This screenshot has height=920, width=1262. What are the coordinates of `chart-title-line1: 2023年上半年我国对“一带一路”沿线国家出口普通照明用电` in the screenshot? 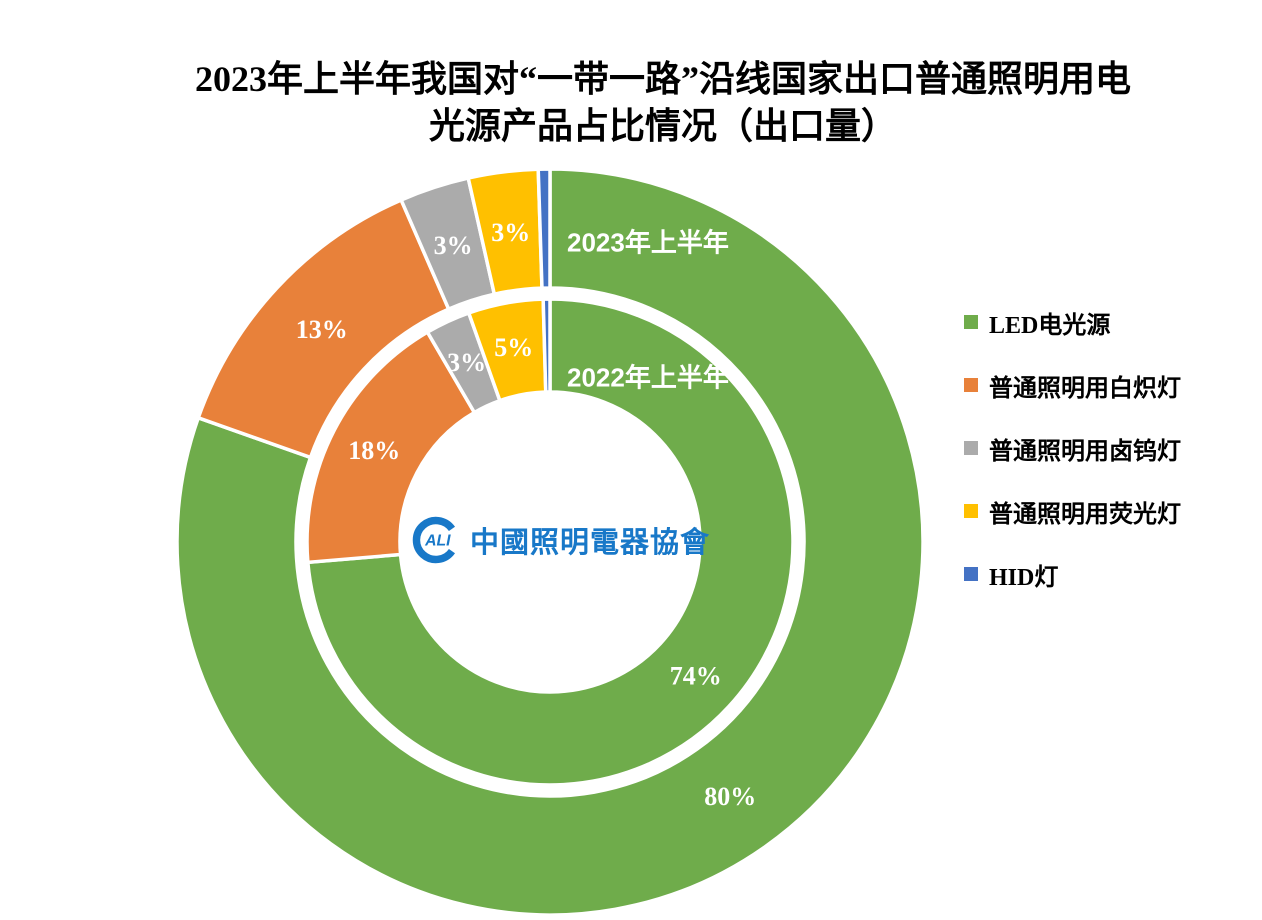 It's located at (662, 79).